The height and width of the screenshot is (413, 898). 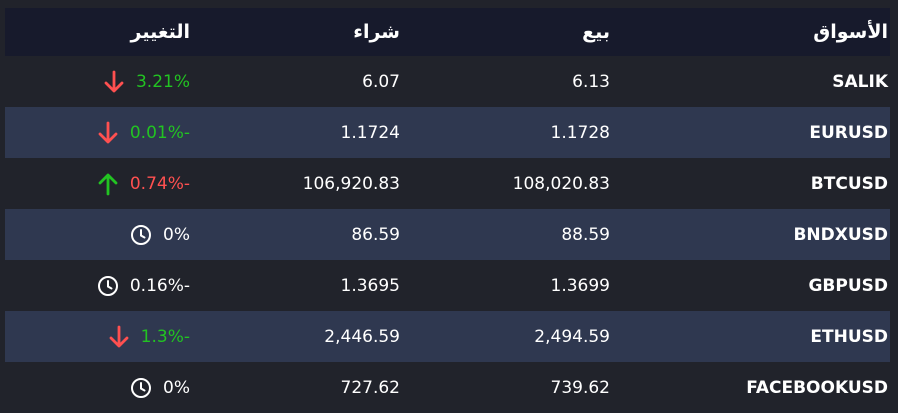 What do you see at coordinates (447, 234) in the screenshot?
I see `table-row: 0% 86.59 88.59 BNDXUSD` at bounding box center [447, 234].